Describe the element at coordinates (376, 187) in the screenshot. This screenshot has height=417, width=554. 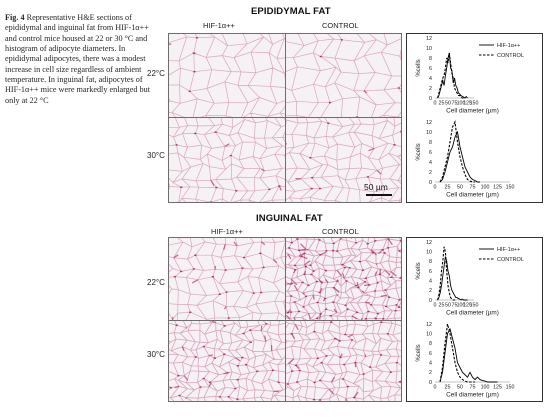
I see `scale-bar-label: 50 µm` at that location.